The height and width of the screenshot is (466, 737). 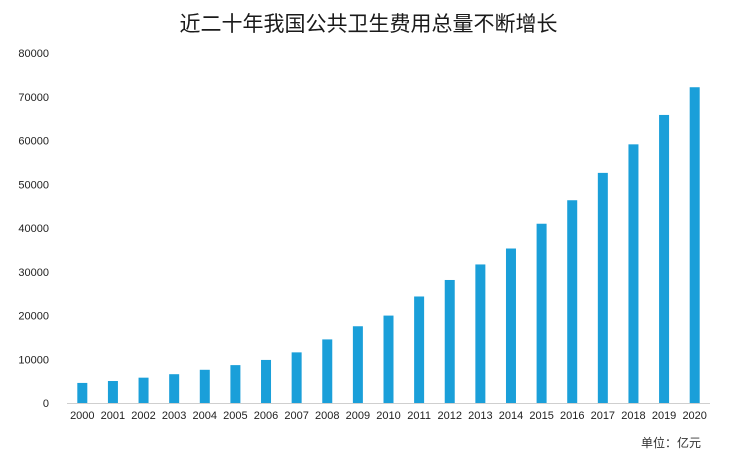 What do you see at coordinates (449, 416) in the screenshot?
I see `x-tick-label: 2012` at bounding box center [449, 416].